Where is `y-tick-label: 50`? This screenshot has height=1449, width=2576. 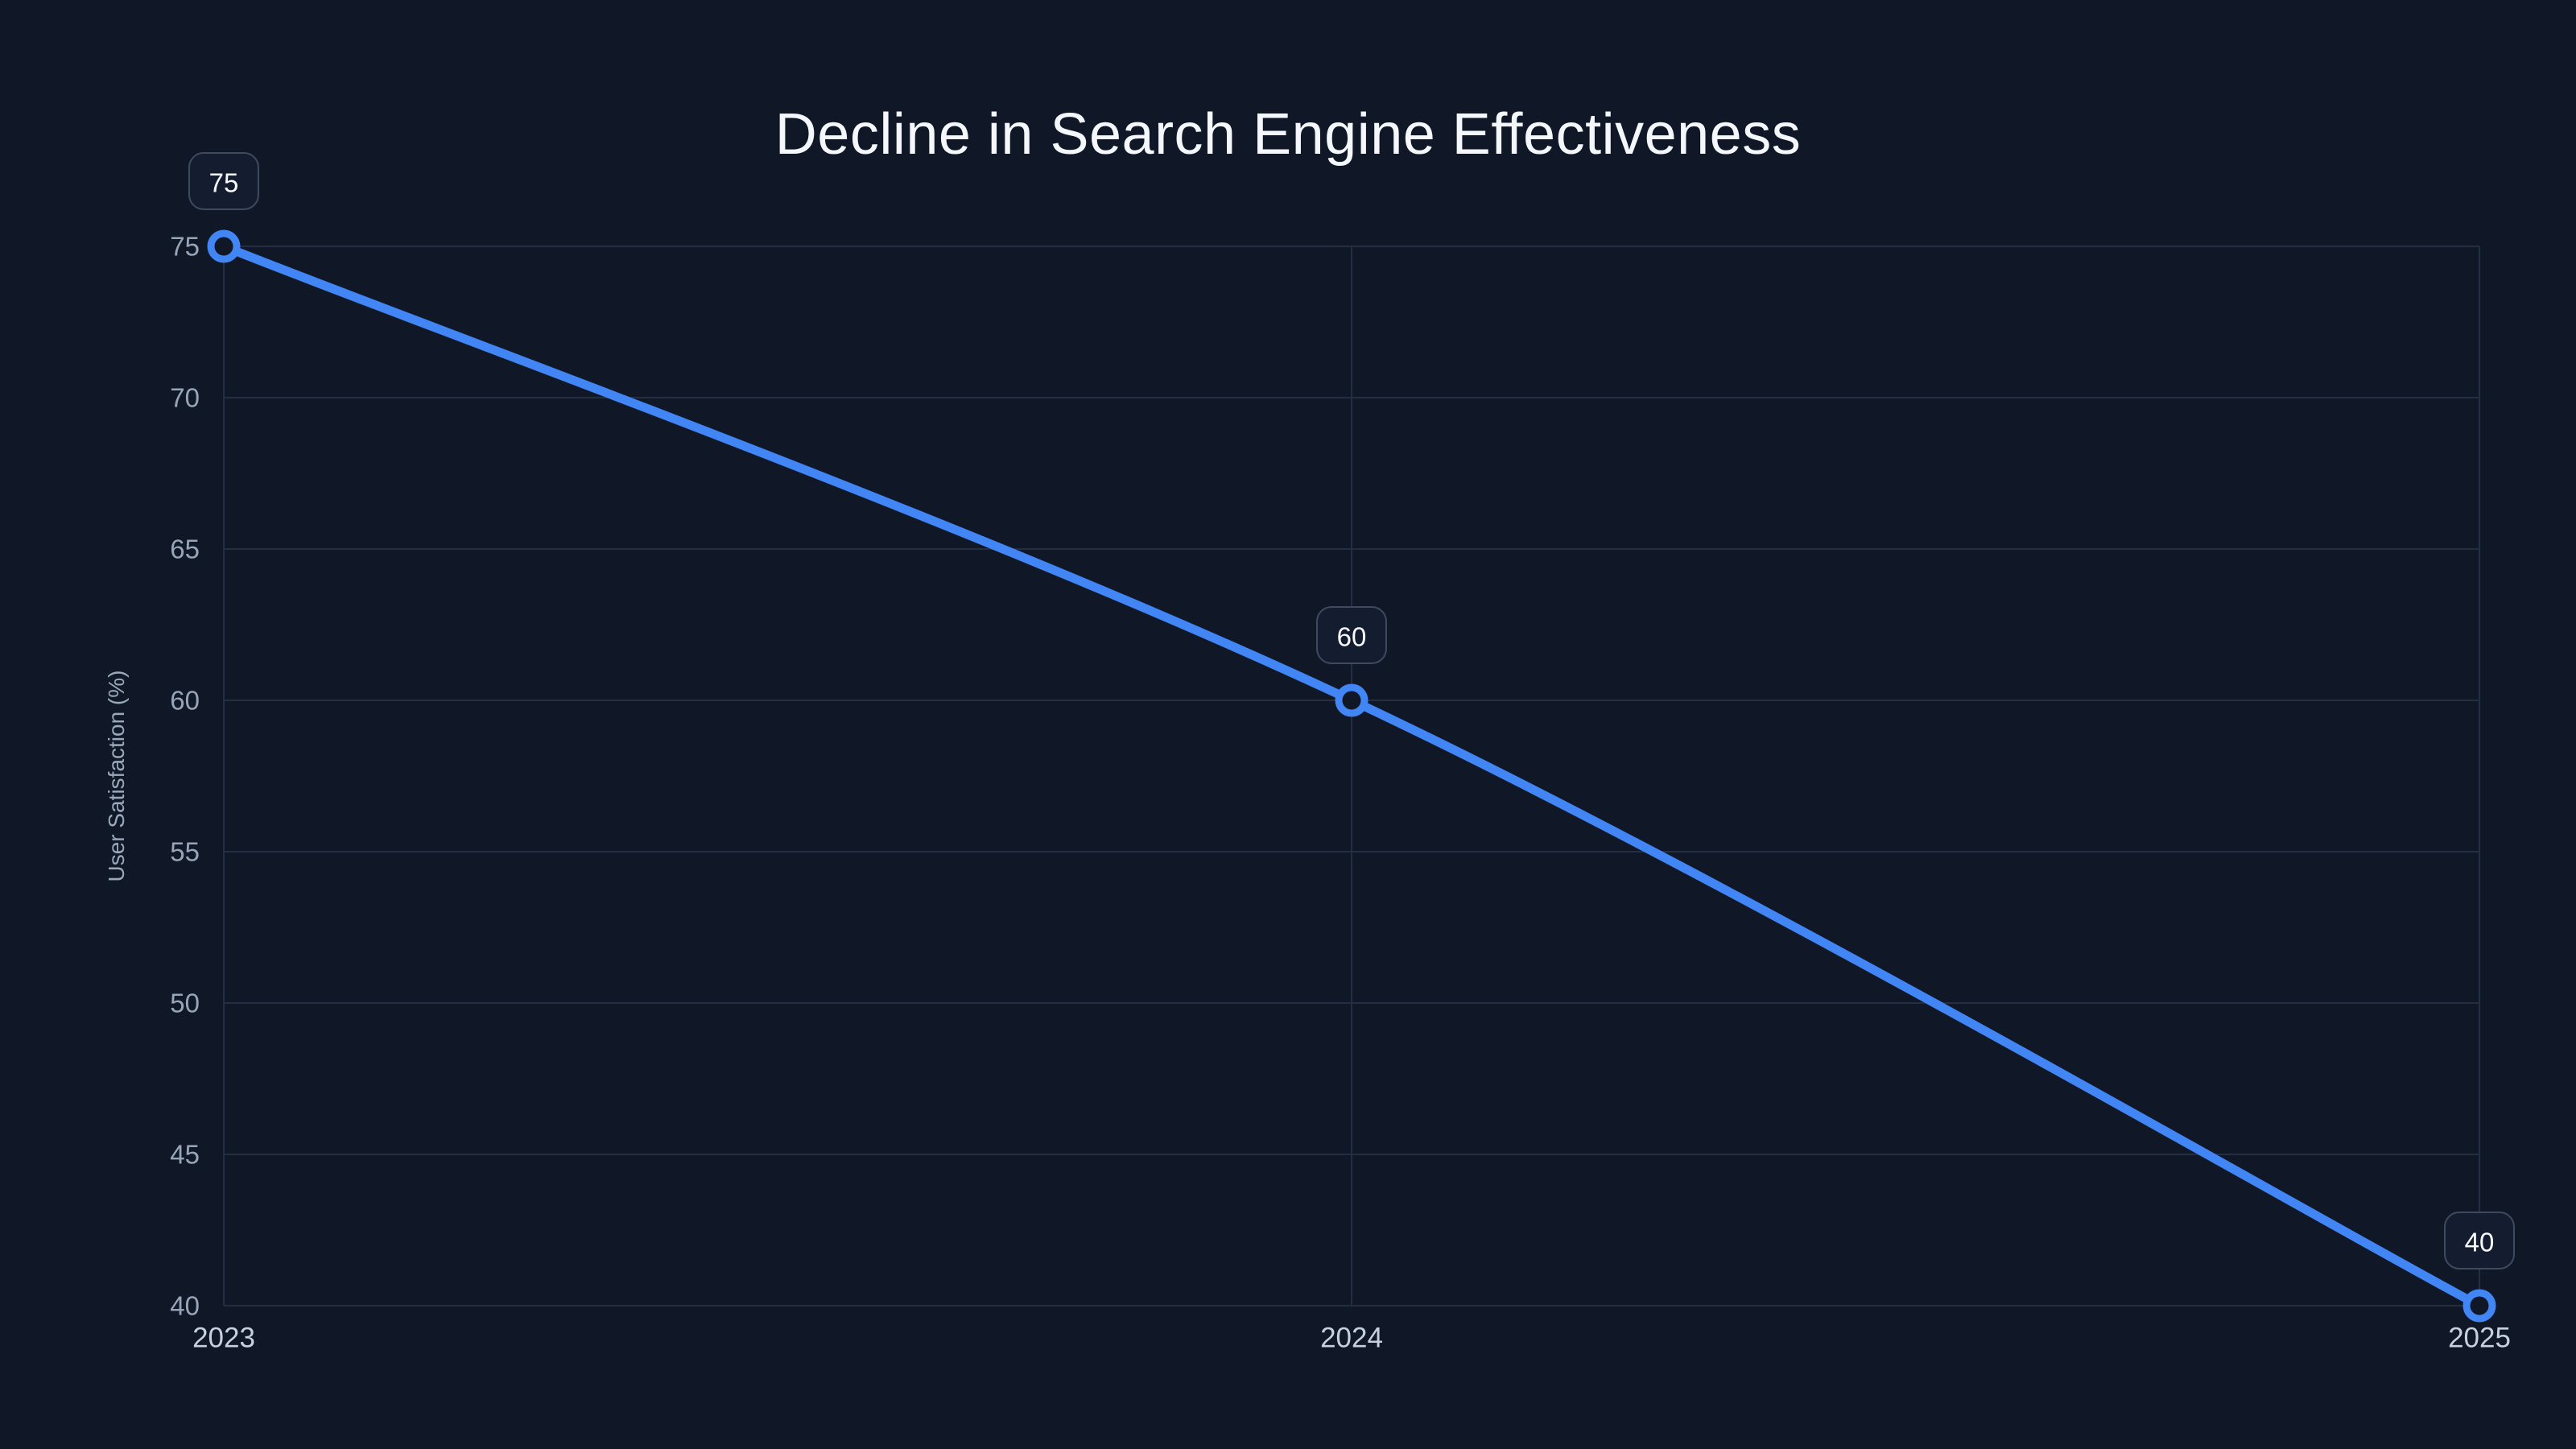 y-tick-label: 50 is located at coordinates (185, 1003).